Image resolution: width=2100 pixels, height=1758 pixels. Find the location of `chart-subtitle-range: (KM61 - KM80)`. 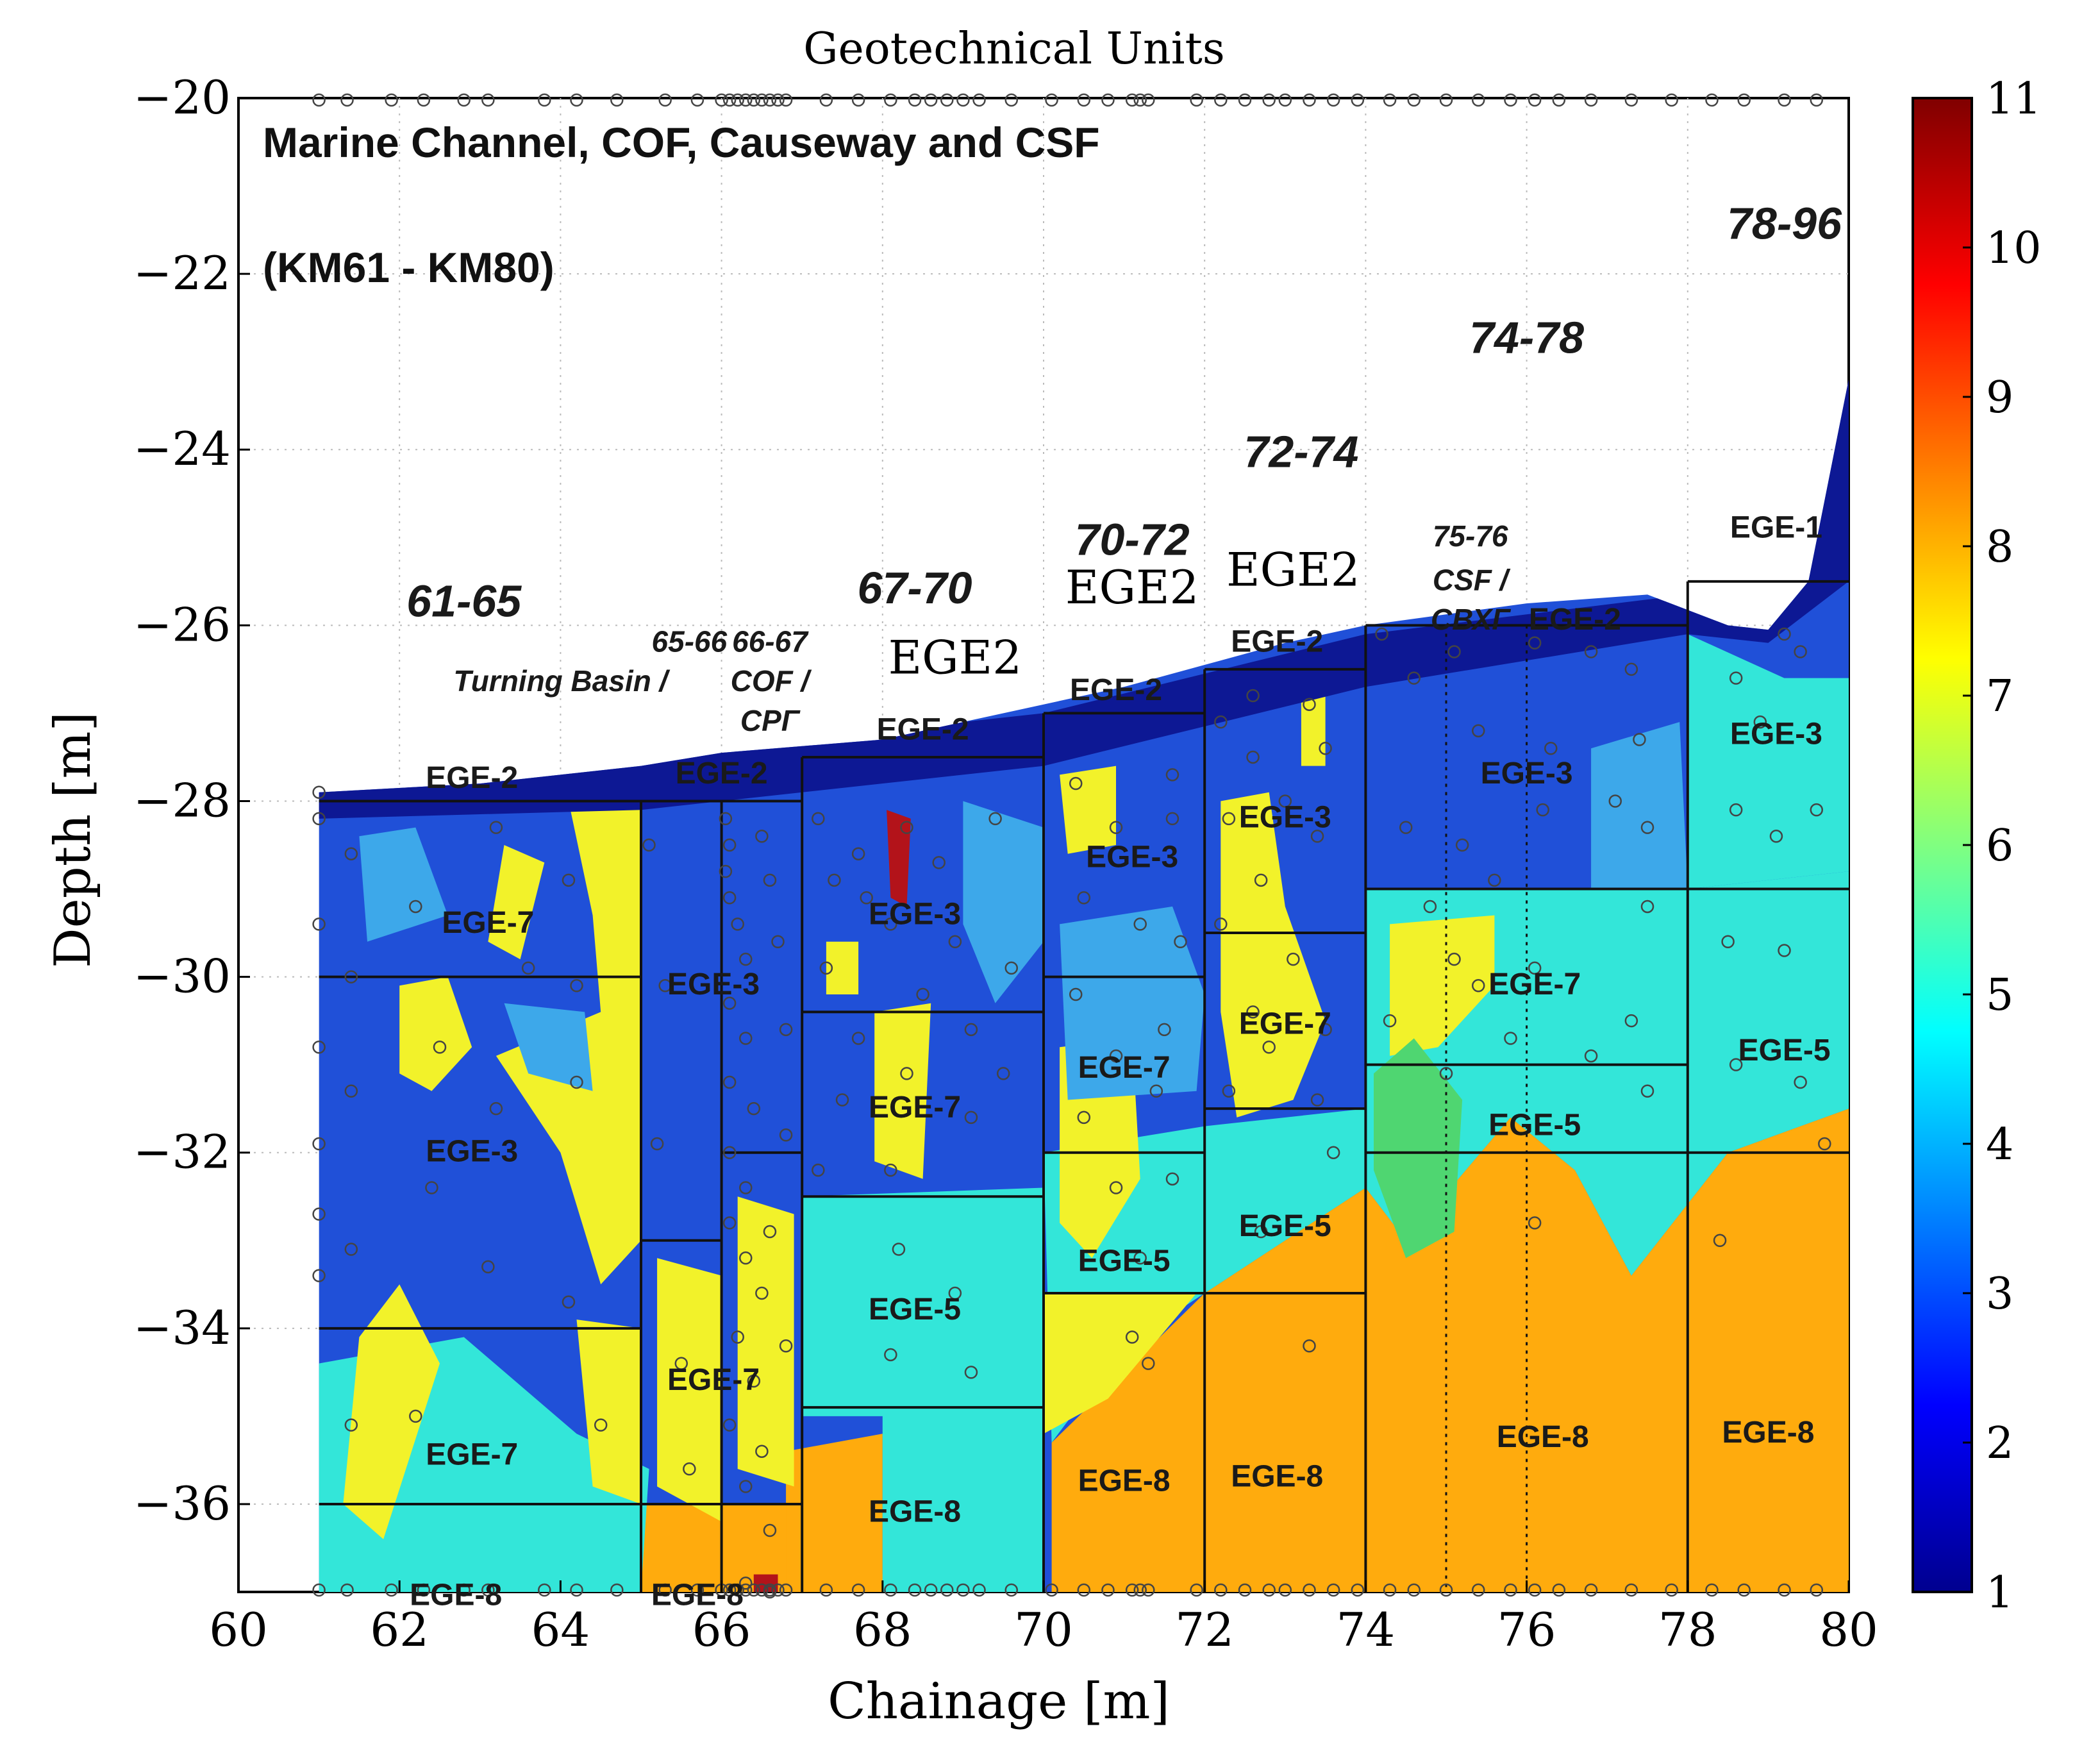

chart-subtitle-range: (KM61 - KM80) is located at coordinates (409, 267).